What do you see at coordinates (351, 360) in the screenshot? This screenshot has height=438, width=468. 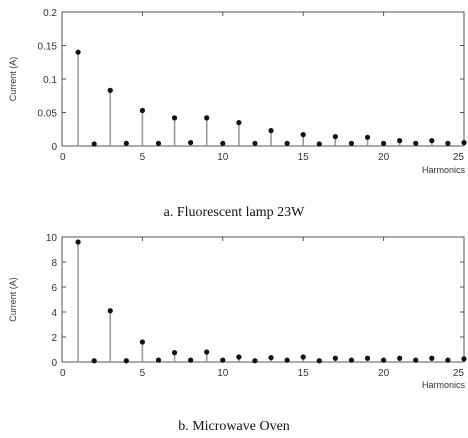 I see `panel-b-marker-h18` at bounding box center [351, 360].